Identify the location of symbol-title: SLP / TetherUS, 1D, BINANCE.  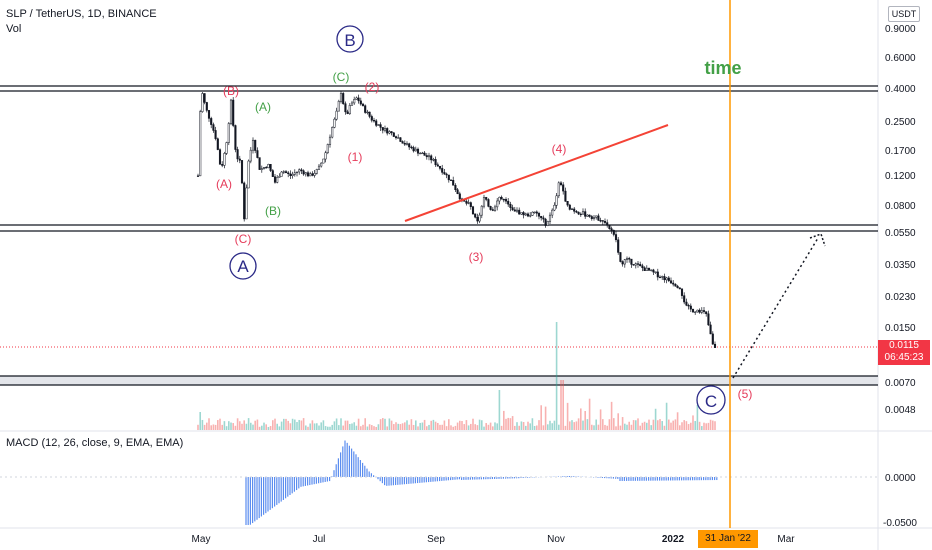
(81, 14).